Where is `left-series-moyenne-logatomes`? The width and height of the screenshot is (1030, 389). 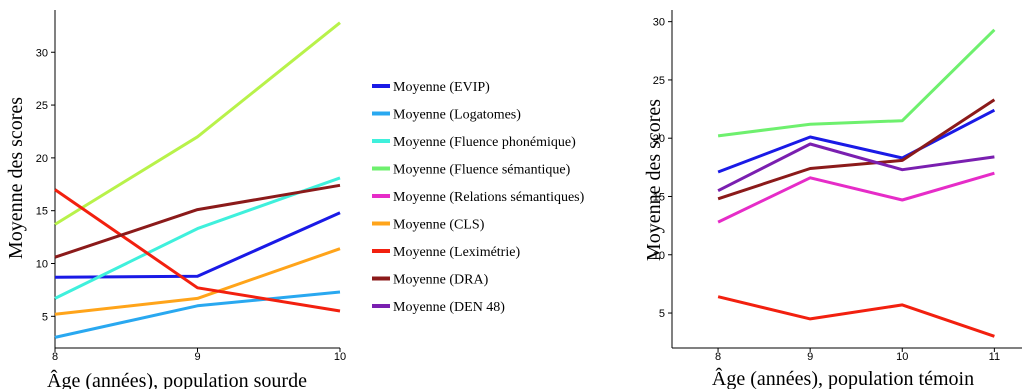
left-series-moyenne-logatomes is located at coordinates (197, 314).